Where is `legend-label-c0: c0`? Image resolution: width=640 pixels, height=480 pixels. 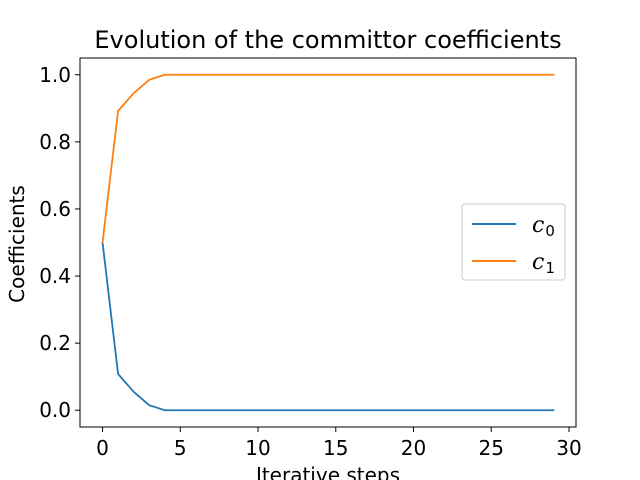 legend-label-c0: c0 is located at coordinates (543, 226).